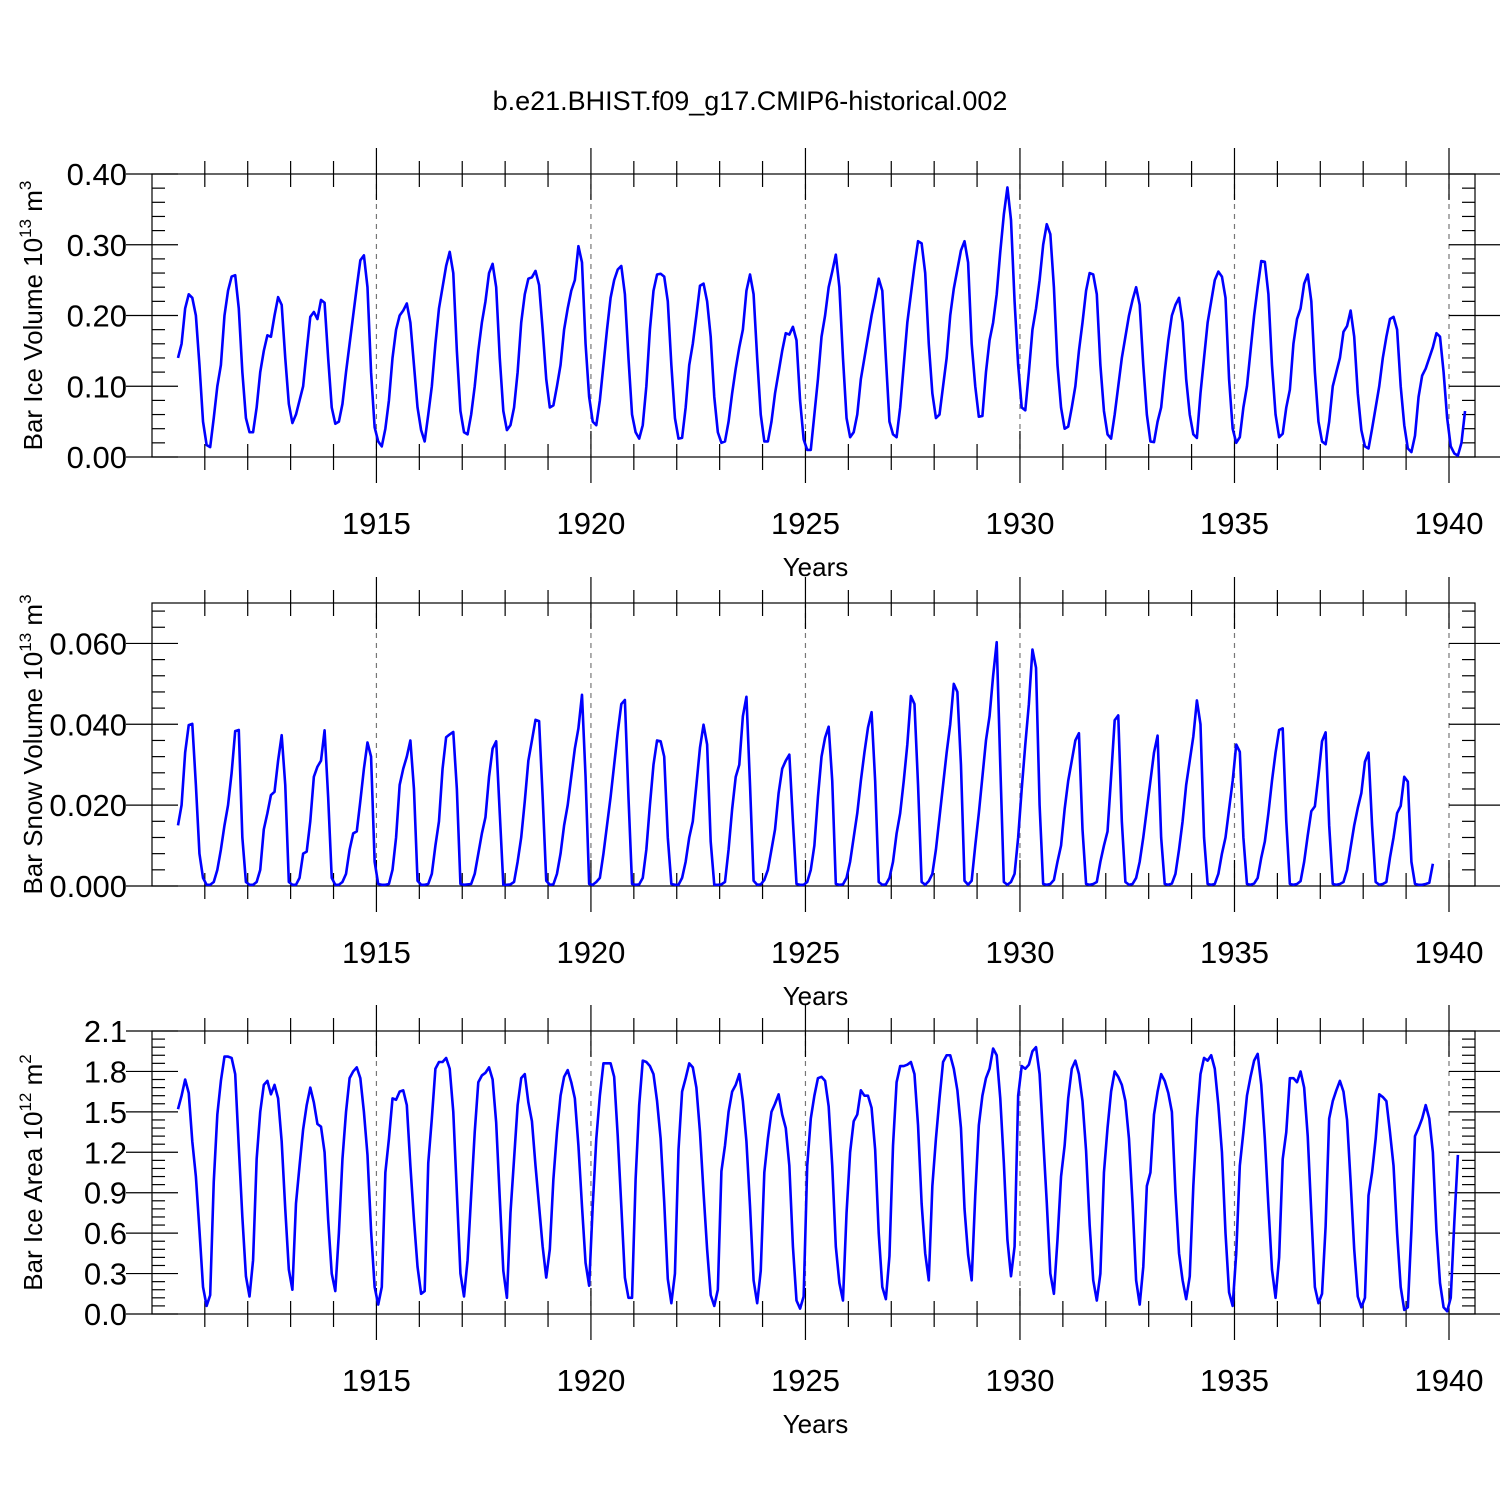 This screenshot has width=1500, height=1500. Describe the element at coordinates (32, 316) in the screenshot. I see `y-axis-title: Bar Ice Volume 1013 m3` at that location.